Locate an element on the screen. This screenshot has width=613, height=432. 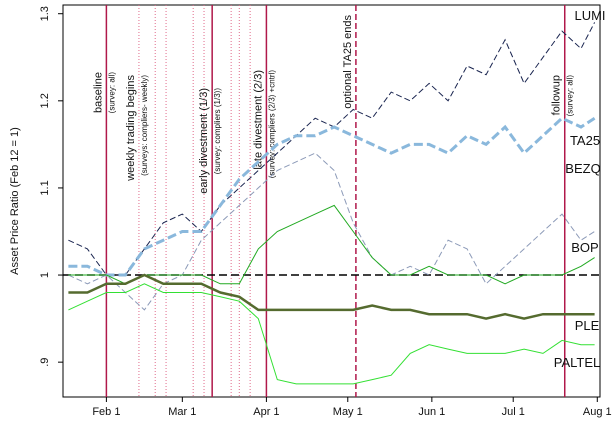
y-tick-label: 1.3 is located at coordinates (45, 13).